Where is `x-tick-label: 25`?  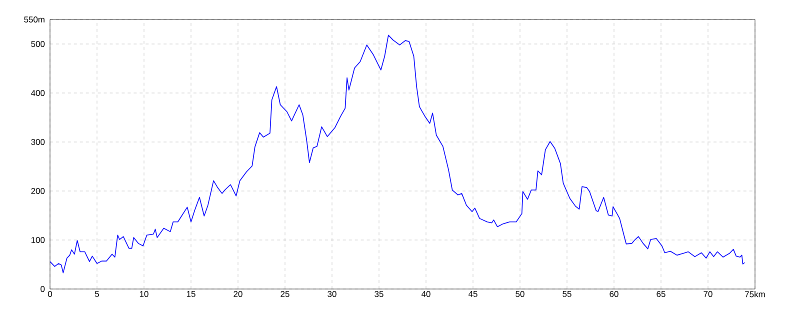
x-tick-label: 25 is located at coordinates (285, 294).